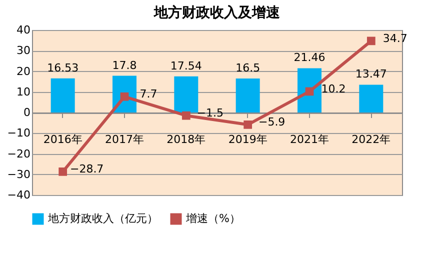  I want to click on data-label: 34.7, so click(395, 38).